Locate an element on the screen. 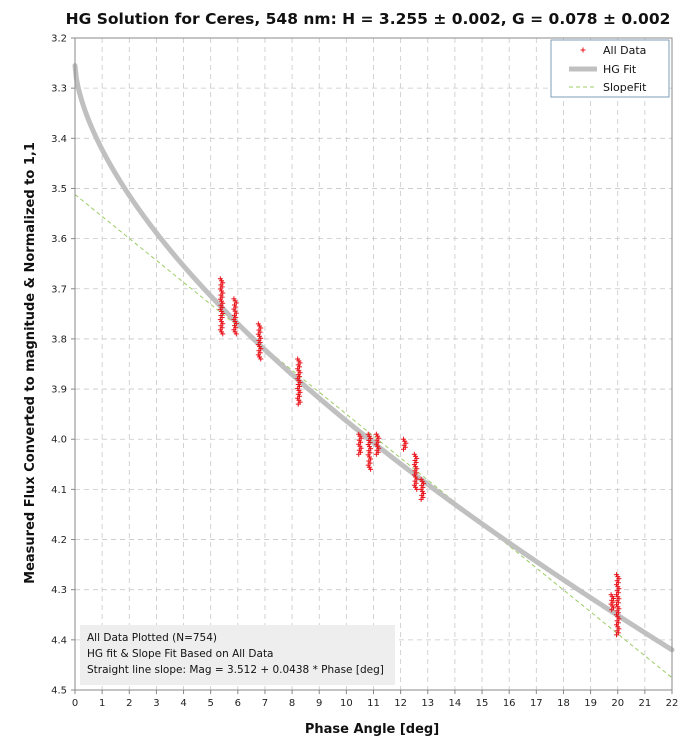 The height and width of the screenshot is (743, 687). legend-label-hg-fit: HG Fit is located at coordinates (620, 69).